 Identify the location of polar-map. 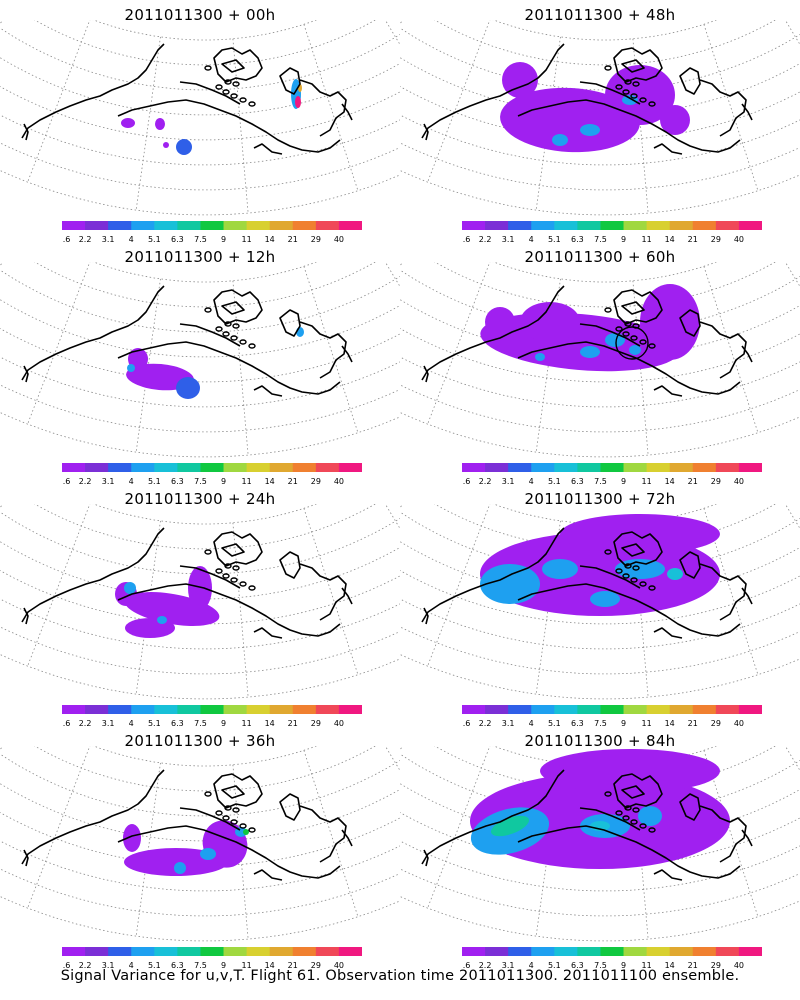
(600, 844).